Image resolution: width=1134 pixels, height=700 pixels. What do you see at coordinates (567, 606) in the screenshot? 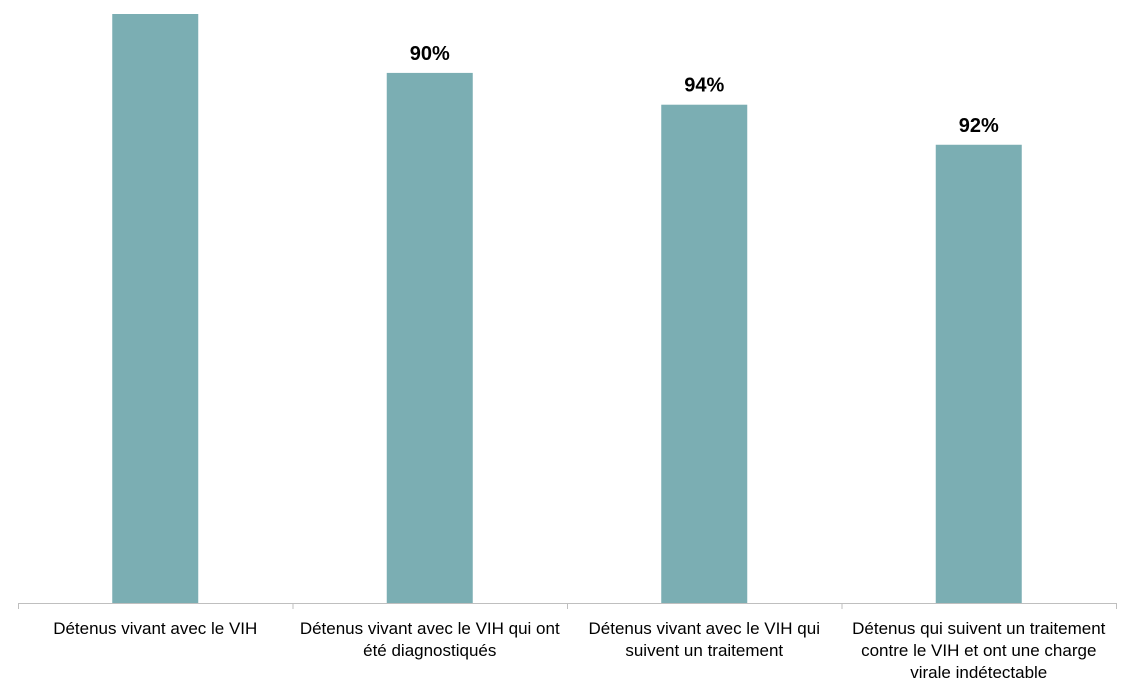
I see `x-axis` at bounding box center [567, 606].